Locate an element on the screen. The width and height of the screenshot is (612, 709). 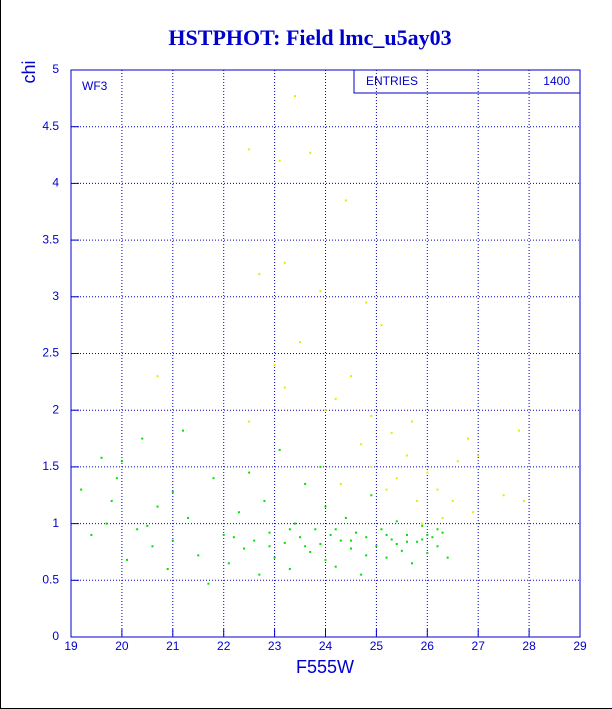
stats-value: 1400 is located at coordinates (556, 81).